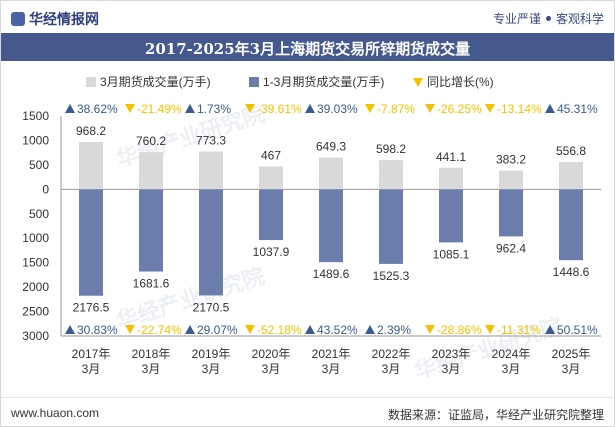  I want to click on growth-label-monthly: -21.49%, so click(159, 109).